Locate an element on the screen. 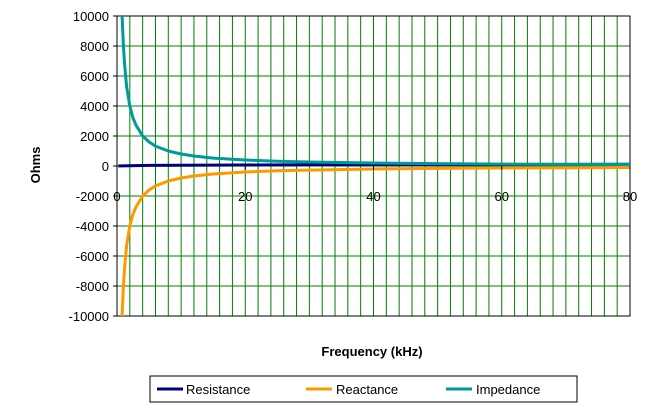 Image resolution: width=657 pixels, height=409 pixels. legend-box is located at coordinates (363, 389).